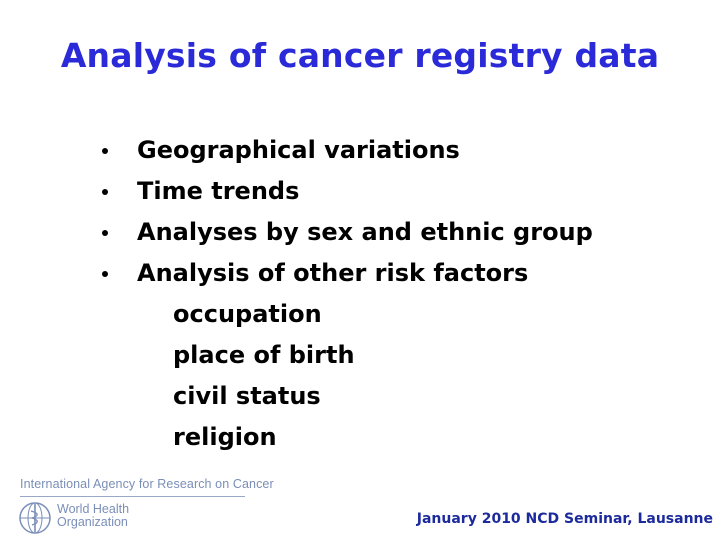  I want to click on bullet-item: Time trends, so click(347, 191).